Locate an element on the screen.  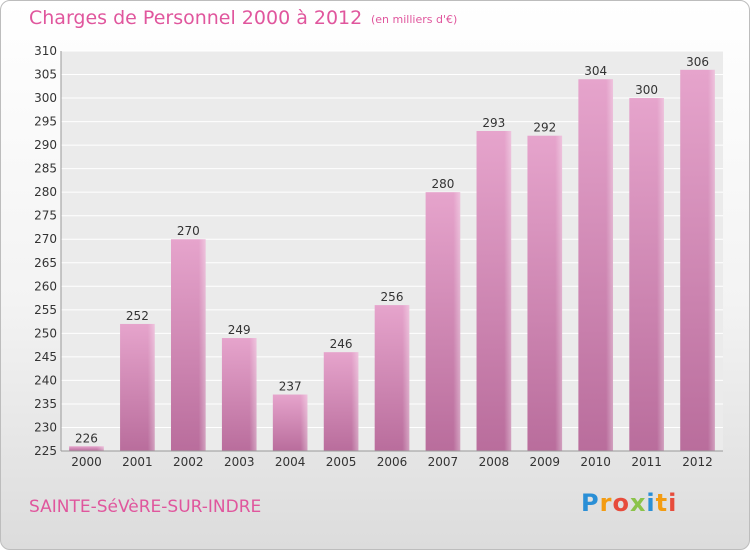
y-tick-label: 250 is located at coordinates (45, 333).